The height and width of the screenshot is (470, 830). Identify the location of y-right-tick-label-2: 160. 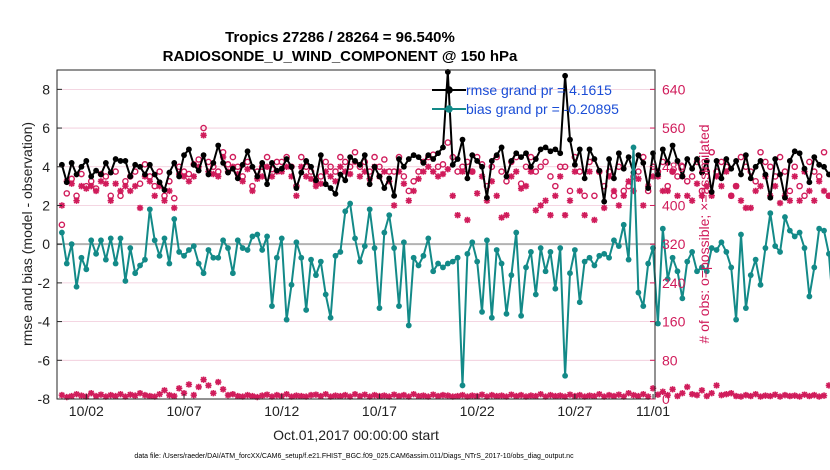
(674, 322).